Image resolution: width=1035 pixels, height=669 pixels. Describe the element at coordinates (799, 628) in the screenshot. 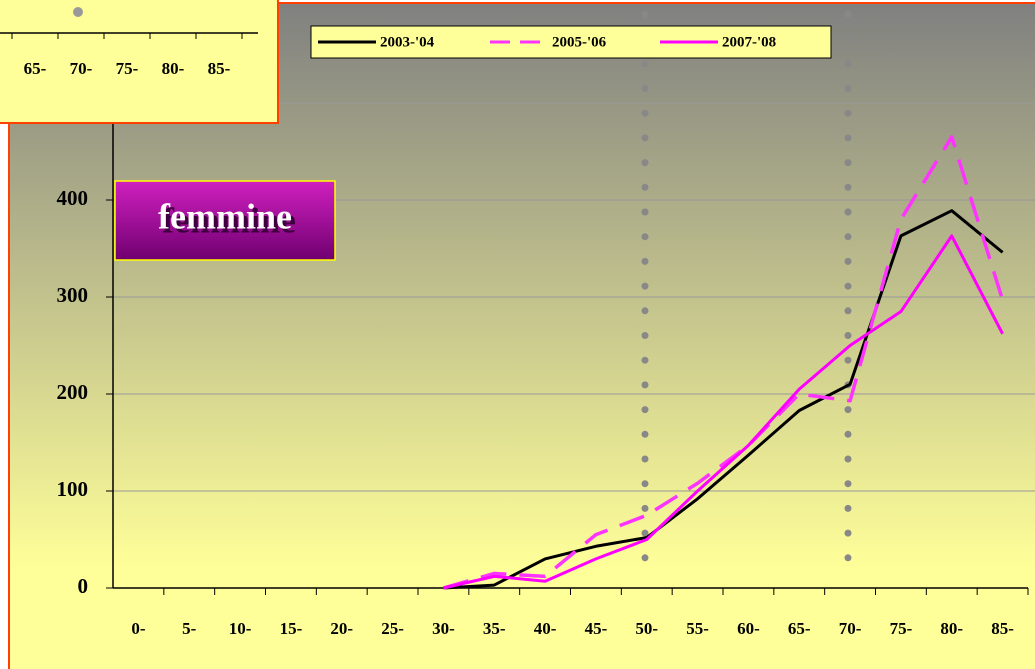

I see `x-tick-label: 65-` at that location.